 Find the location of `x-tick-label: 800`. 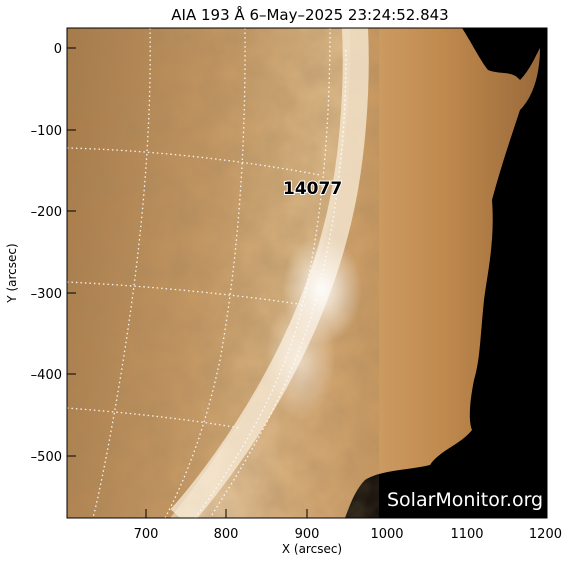

x-tick-label: 800 is located at coordinates (226, 534).